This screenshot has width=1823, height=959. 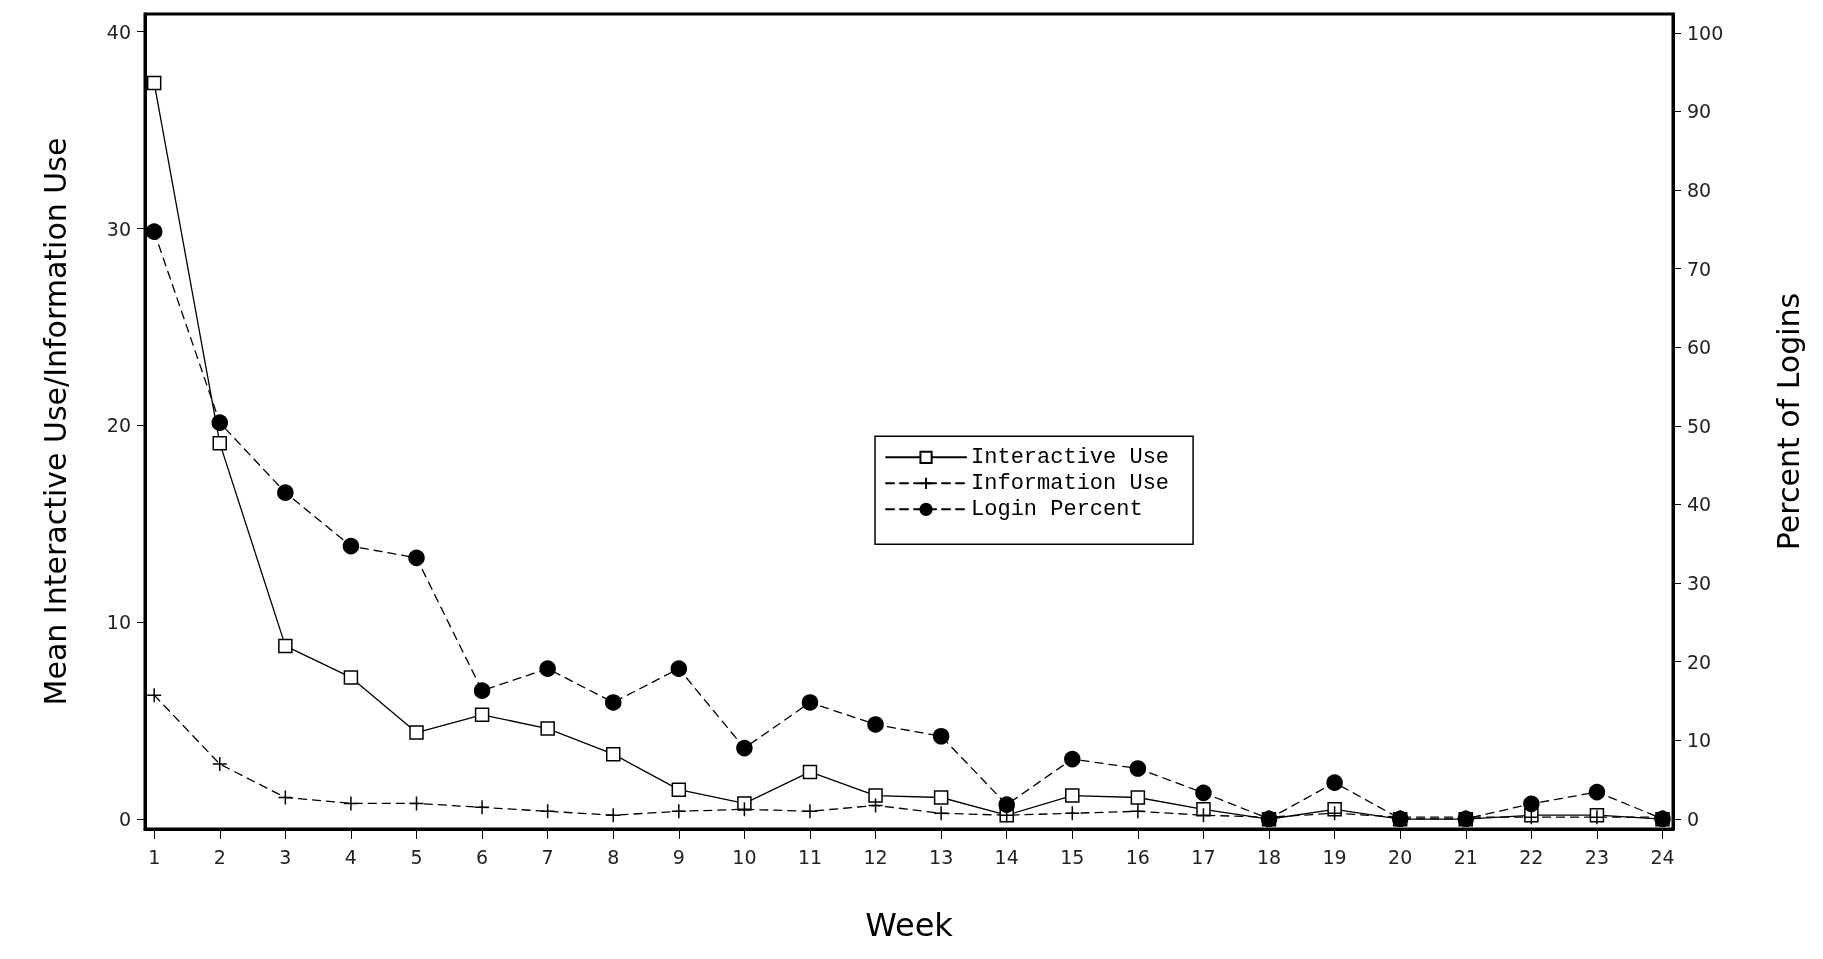 What do you see at coordinates (154, 856) in the screenshot?
I see `x-tick-label: 1` at bounding box center [154, 856].